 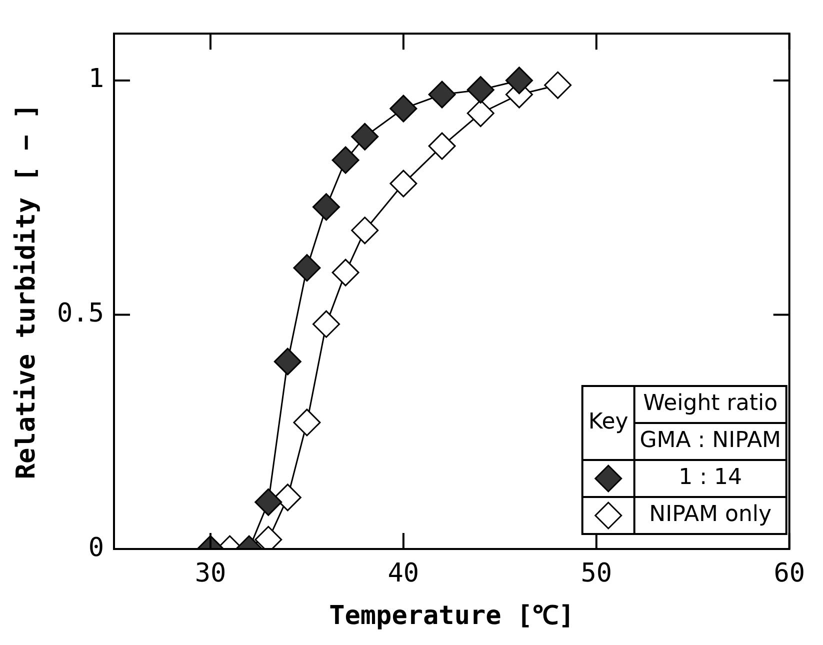 What do you see at coordinates (96, 547) in the screenshot?
I see `y-tick-label: 0` at bounding box center [96, 547].